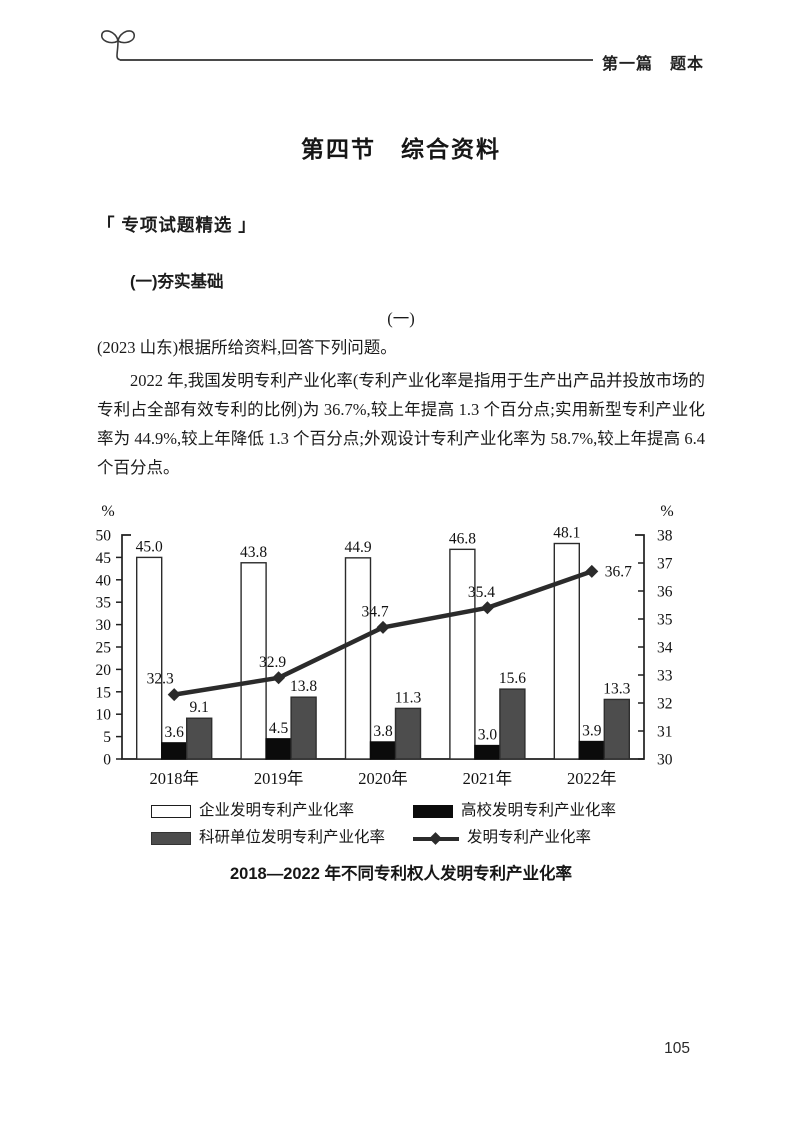 The image size is (800, 1128). I want to click on svg-text: 45, so click(104, 558).